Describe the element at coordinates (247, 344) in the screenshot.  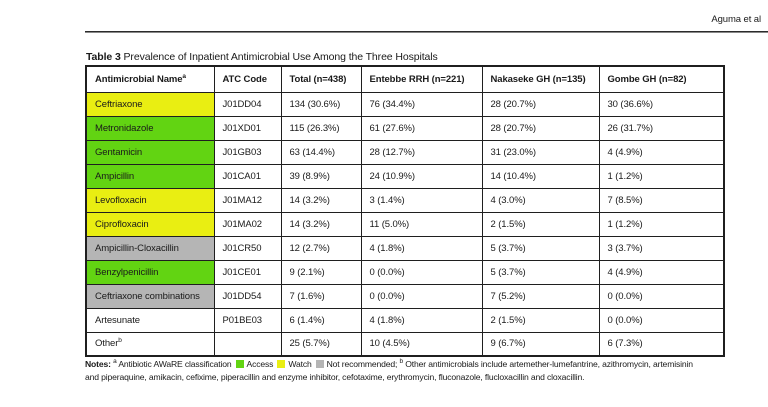
I see `atc-code-cell` at that location.